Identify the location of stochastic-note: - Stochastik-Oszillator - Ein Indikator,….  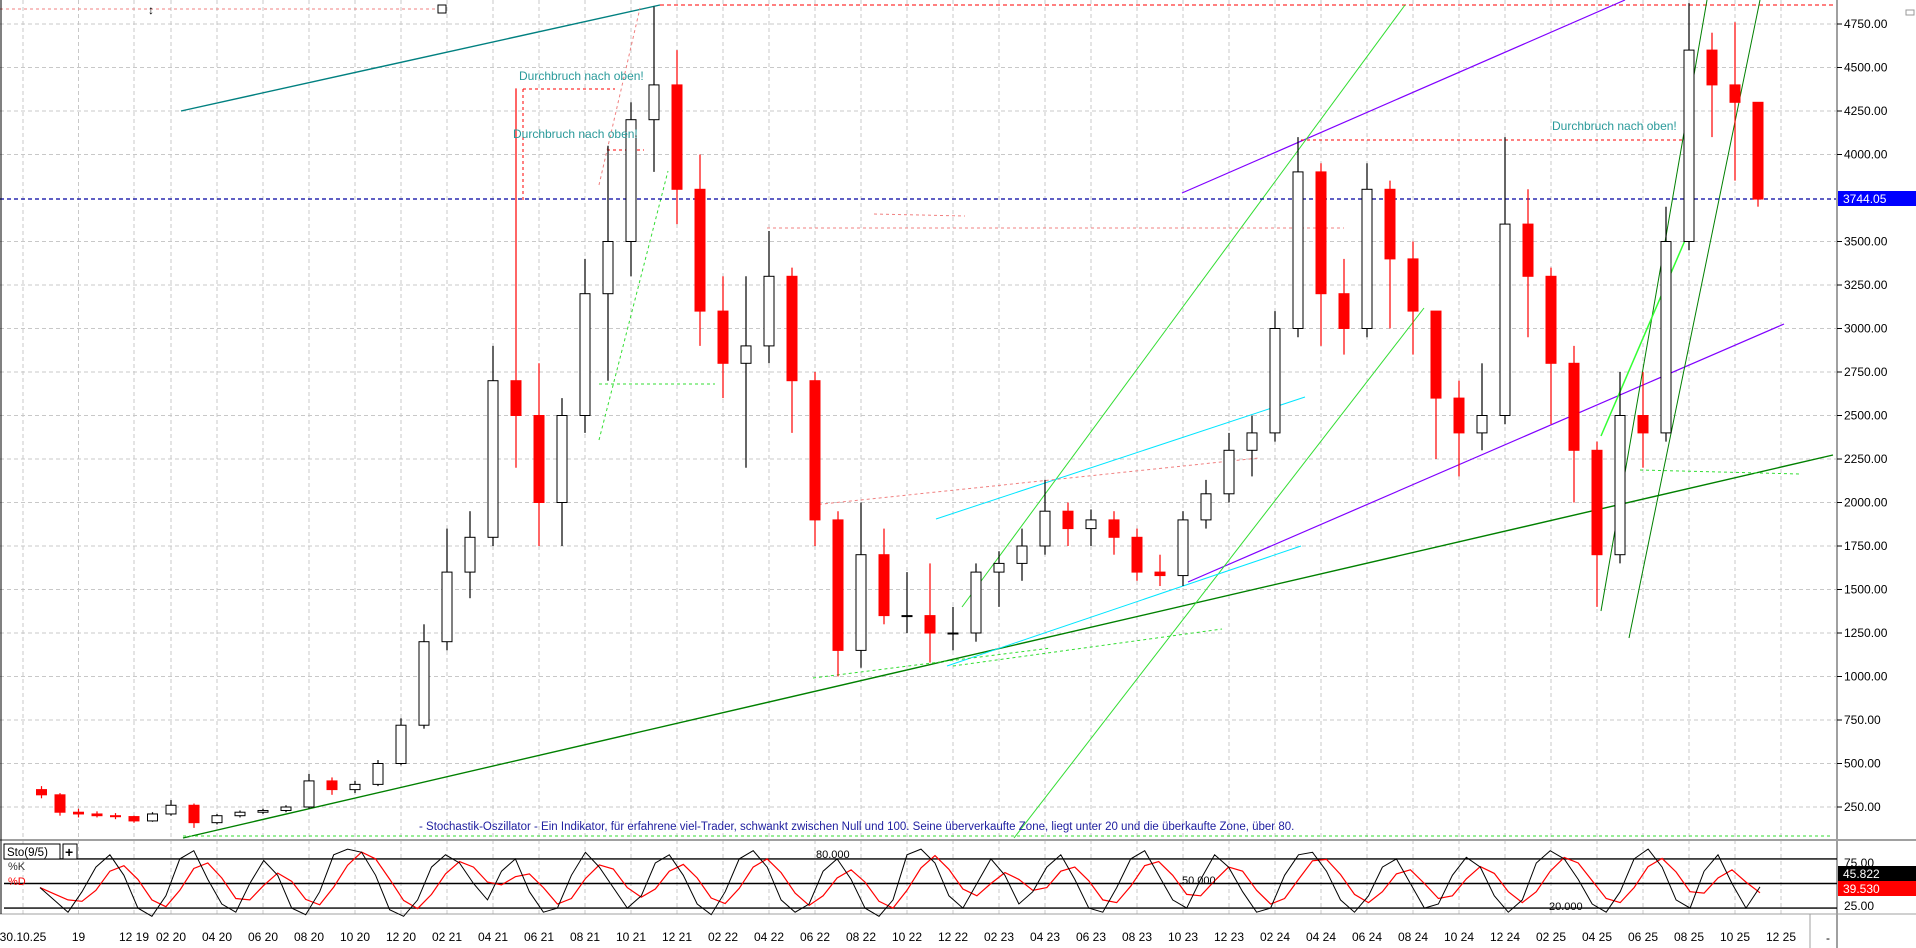
(856, 827).